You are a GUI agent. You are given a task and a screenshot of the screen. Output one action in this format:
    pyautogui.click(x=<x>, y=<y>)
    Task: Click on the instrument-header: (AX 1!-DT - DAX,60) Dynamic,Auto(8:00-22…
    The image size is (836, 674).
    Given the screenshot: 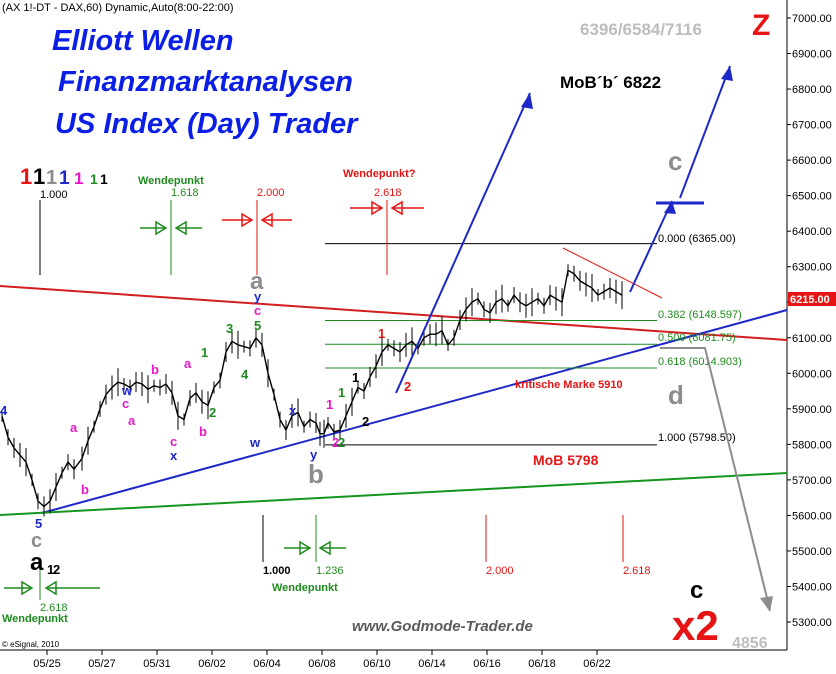 What is the action you would take?
    pyautogui.click(x=118, y=8)
    